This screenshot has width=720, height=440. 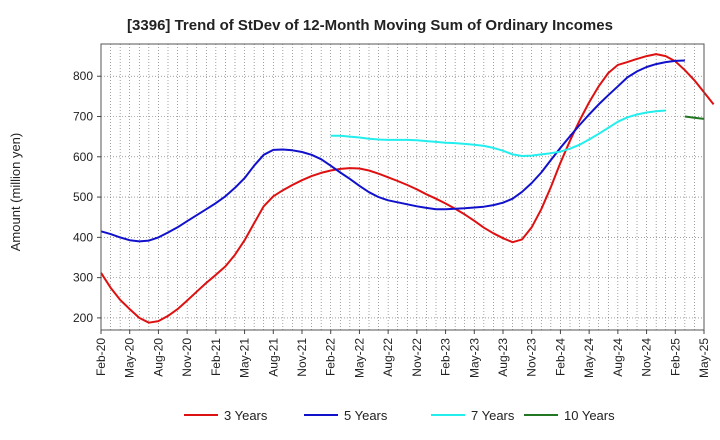 I want to click on y-axis: 200 300 400 500 600 700 800, so click(x=87, y=197).